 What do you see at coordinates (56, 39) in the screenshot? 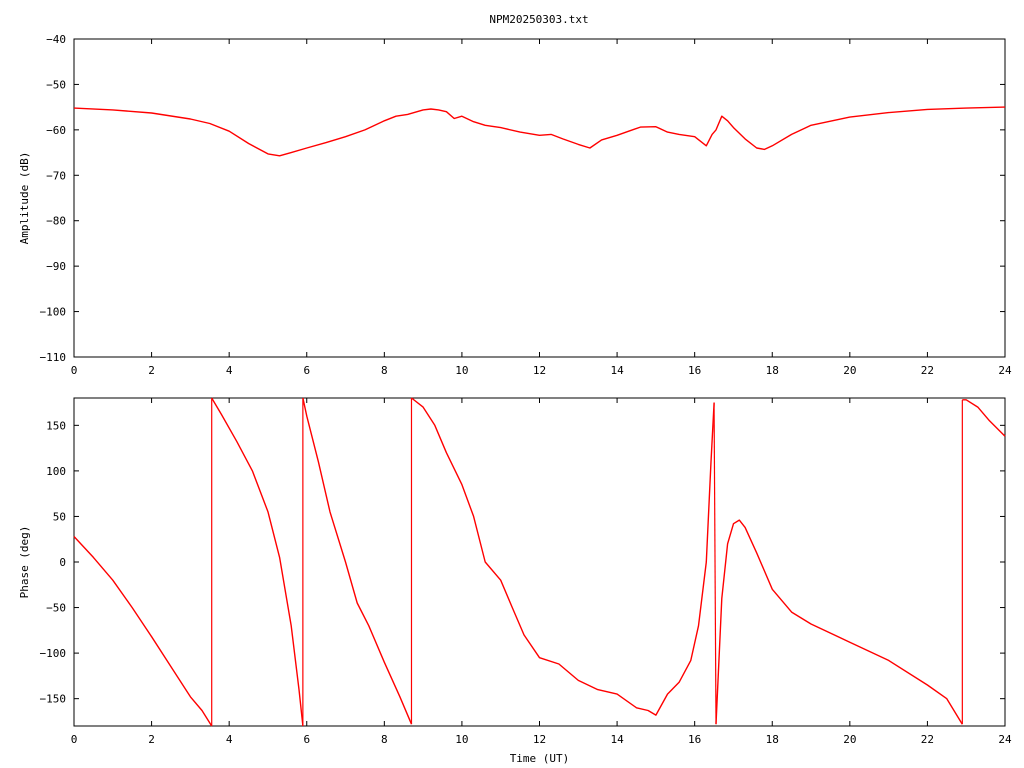
I see `amplitude-y-tick-label: −40` at bounding box center [56, 39].